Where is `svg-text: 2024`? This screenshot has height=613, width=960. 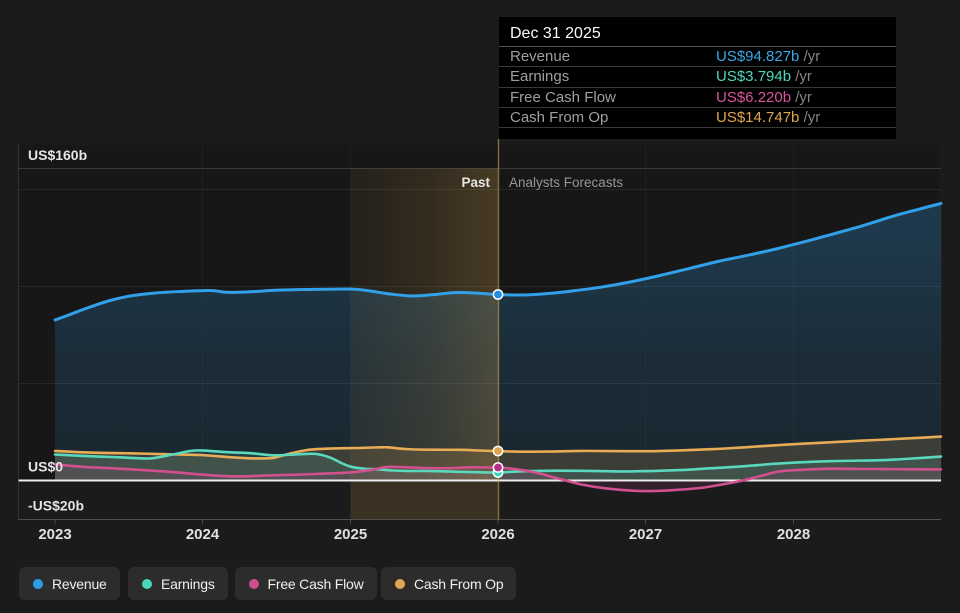 svg-text: 2024 is located at coordinates (203, 534).